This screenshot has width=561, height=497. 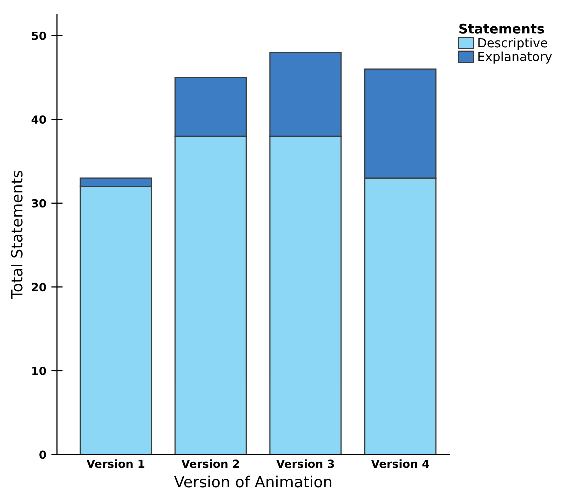 What do you see at coordinates (515, 58) in the screenshot?
I see `legend-label: Explanatory` at bounding box center [515, 58].